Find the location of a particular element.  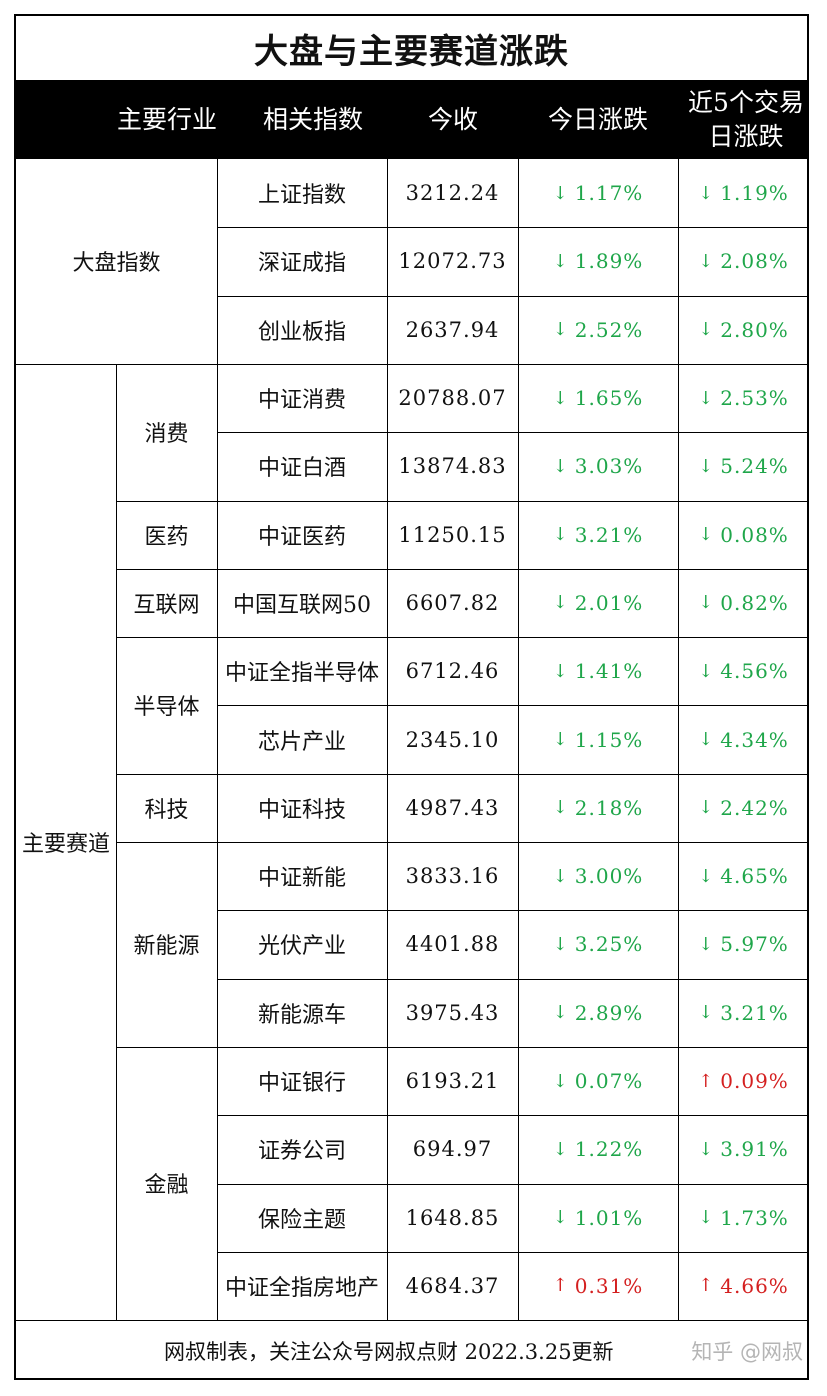

change-value: 2.01% is located at coordinates (609, 602).